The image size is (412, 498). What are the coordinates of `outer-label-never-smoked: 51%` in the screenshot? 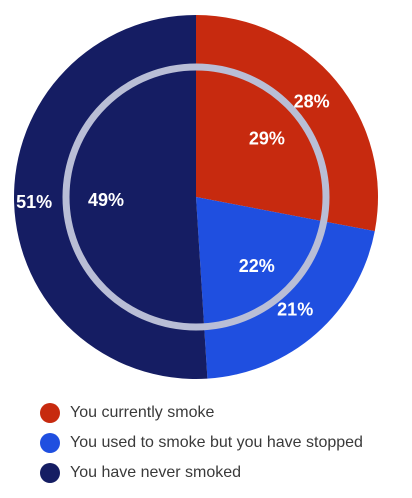 It's located at (34, 202).